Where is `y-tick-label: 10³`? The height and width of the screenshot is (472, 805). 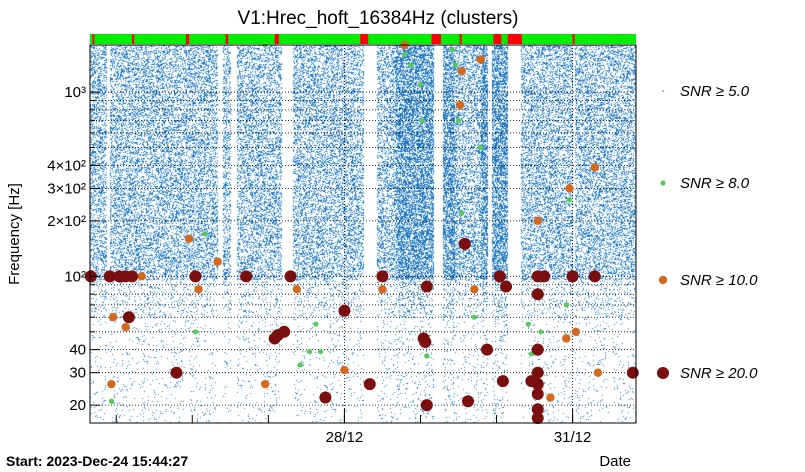 y-tick-label: 10³ is located at coordinates (75, 92).